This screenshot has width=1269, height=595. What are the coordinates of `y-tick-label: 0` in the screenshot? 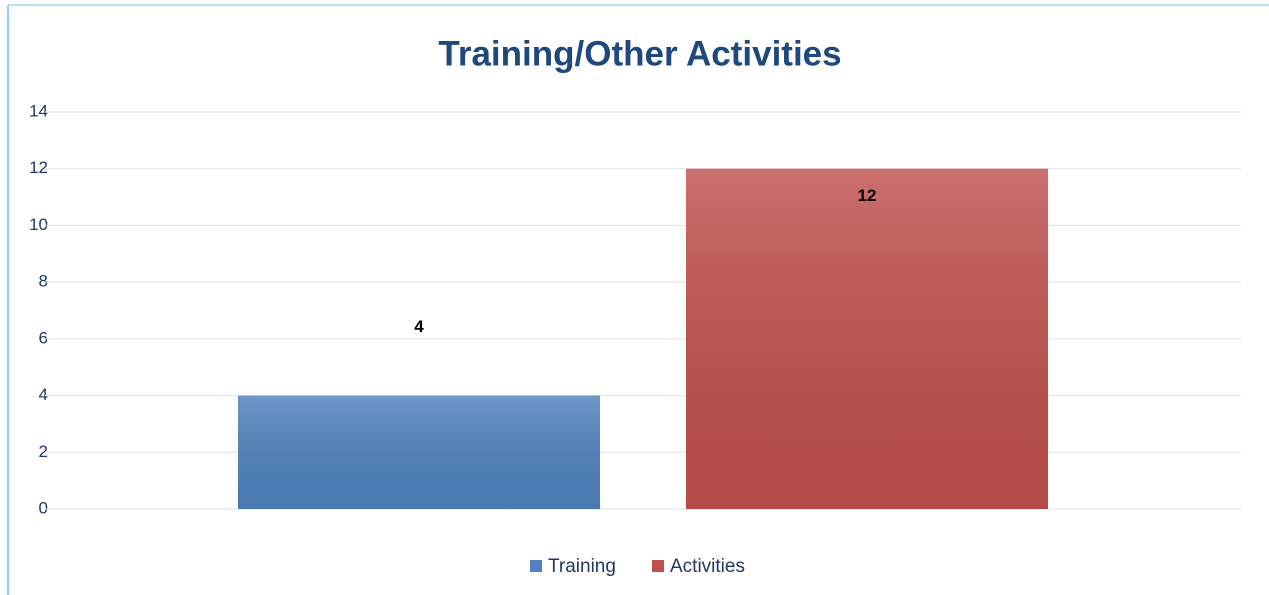 It's located at (43, 507).